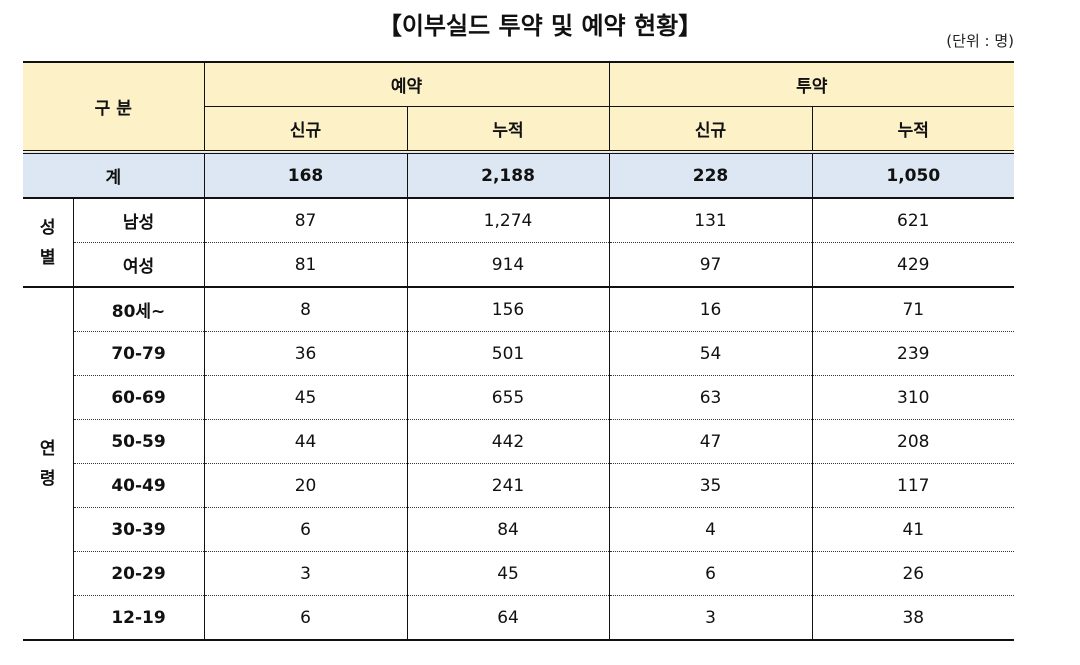  What do you see at coordinates (139, 265) in the screenshot?
I see `row-label: 여성` at bounding box center [139, 265].